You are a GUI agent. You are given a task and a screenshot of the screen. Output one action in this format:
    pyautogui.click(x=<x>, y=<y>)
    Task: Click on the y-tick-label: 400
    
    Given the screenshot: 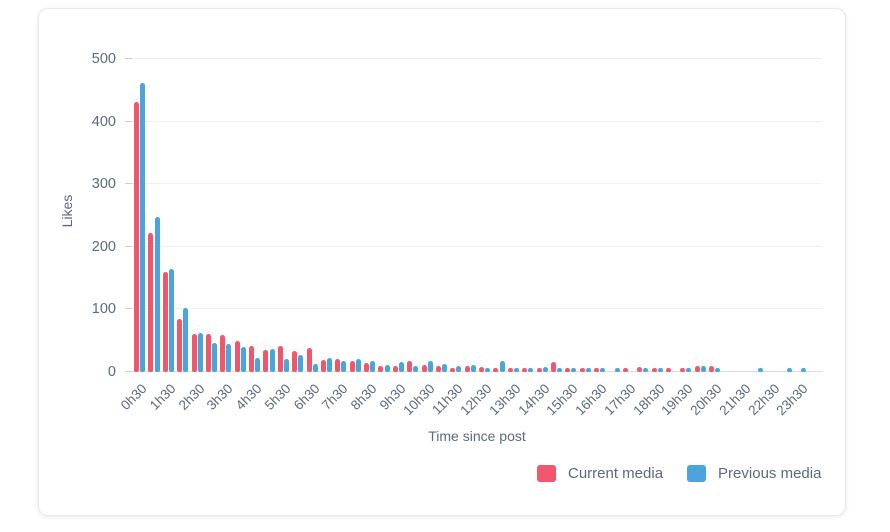 What is the action you would take?
    pyautogui.click(x=103, y=121)
    